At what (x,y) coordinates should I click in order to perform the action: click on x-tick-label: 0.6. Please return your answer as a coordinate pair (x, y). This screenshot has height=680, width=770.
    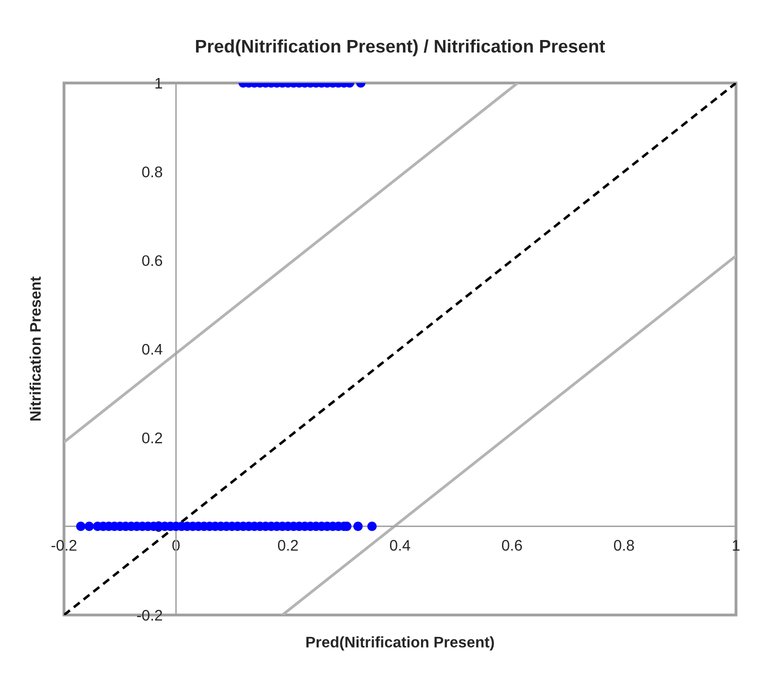
    Looking at the image, I should click on (512, 545).